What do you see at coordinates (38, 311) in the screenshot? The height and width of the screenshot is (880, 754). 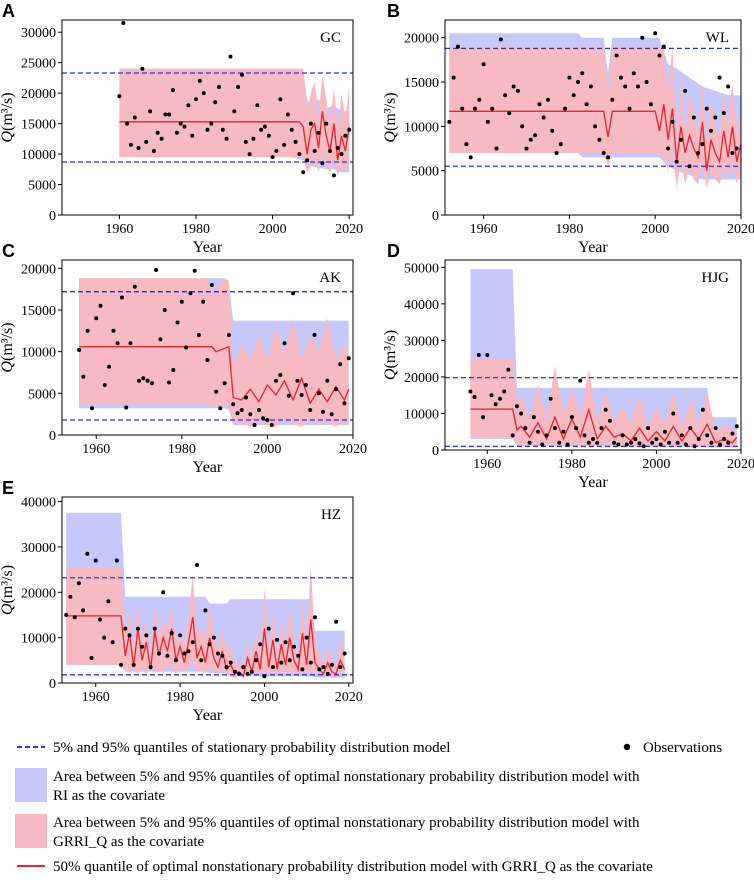 I see `y-tick-label: 15000` at bounding box center [38, 311].